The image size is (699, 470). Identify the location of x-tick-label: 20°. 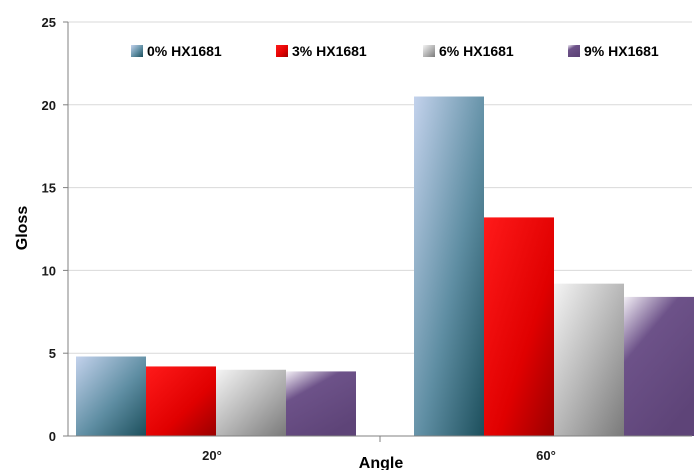
(212, 455).